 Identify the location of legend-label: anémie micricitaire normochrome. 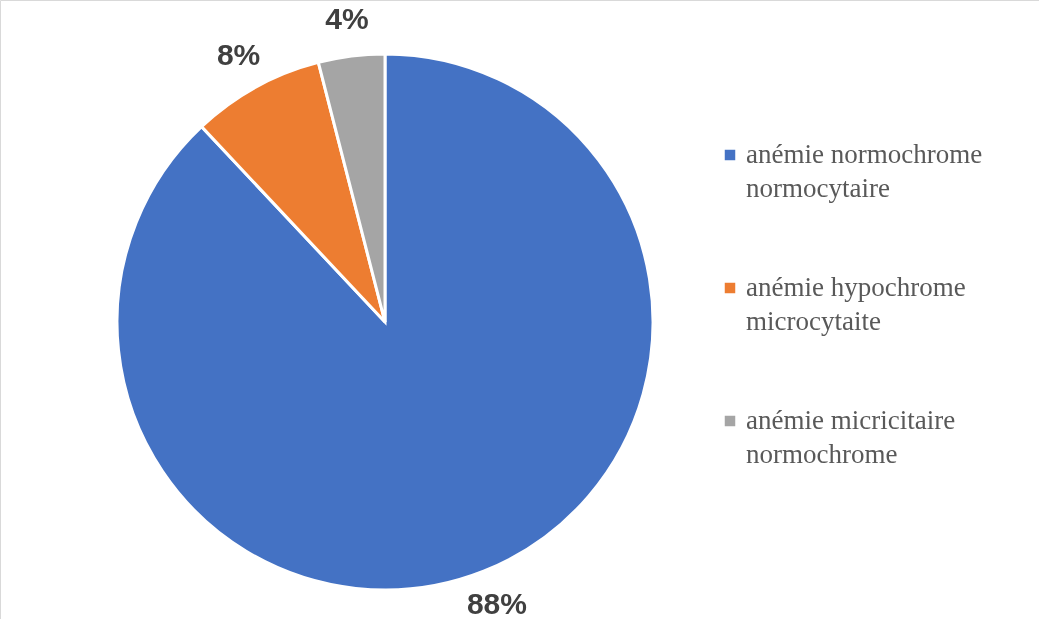
(851, 437).